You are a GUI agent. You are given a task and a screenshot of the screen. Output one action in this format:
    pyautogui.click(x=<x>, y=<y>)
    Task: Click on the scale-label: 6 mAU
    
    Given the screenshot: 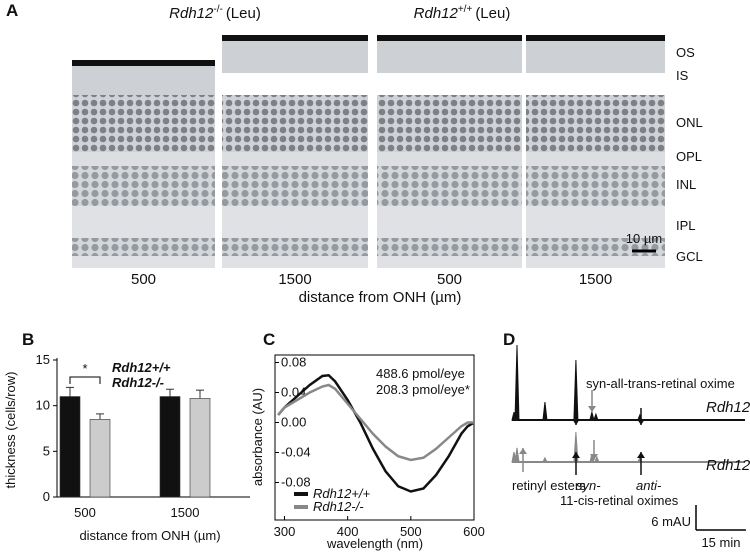 What is the action you would take?
    pyautogui.click(x=671, y=521)
    